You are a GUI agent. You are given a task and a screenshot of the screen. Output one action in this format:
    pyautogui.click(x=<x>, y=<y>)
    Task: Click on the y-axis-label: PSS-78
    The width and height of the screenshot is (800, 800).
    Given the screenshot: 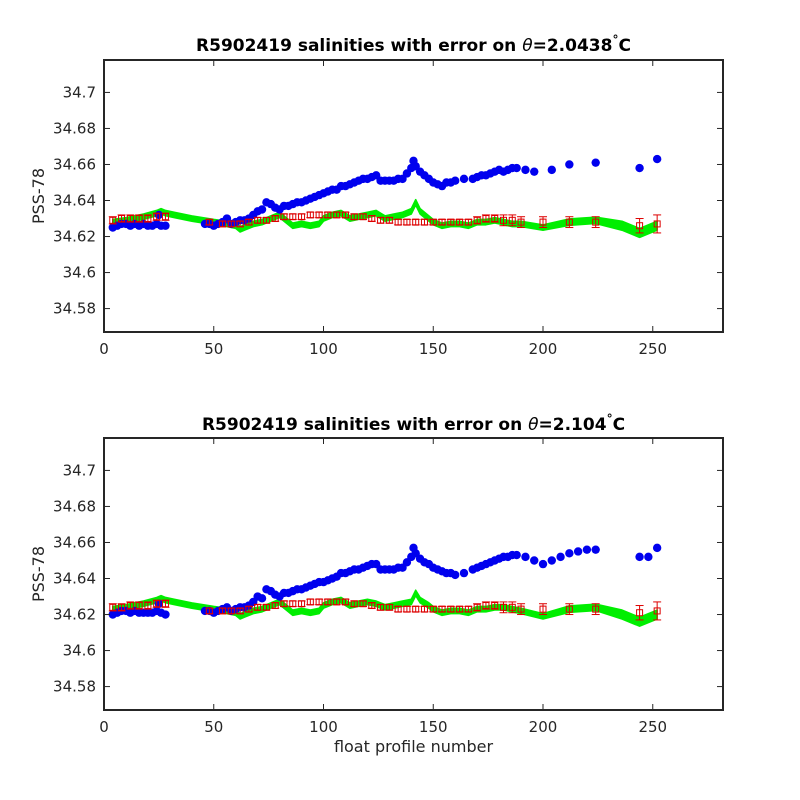 What is the action you would take?
    pyautogui.click(x=38, y=196)
    